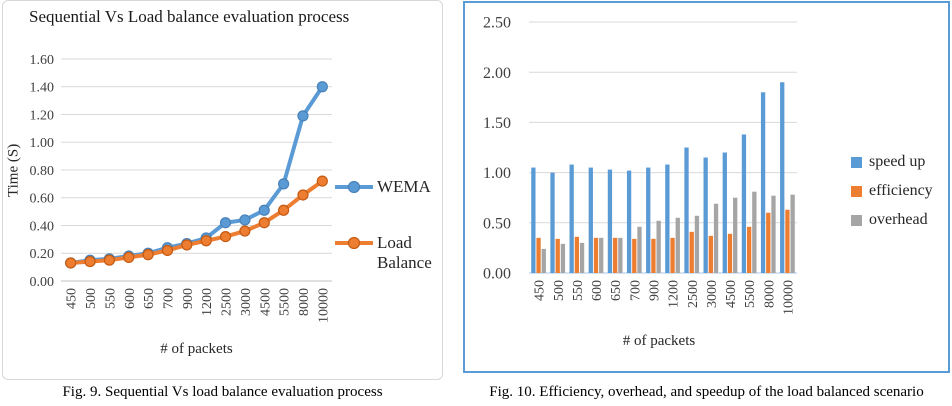 This screenshot has height=406, width=952. I want to click on x-tick-label: 900, so click(654, 290).